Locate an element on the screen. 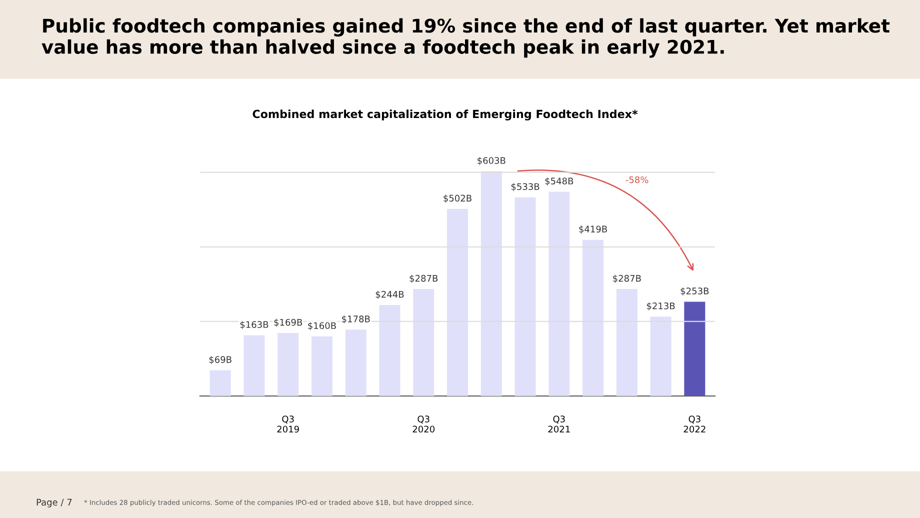  data-label: $169B is located at coordinates (288, 322).